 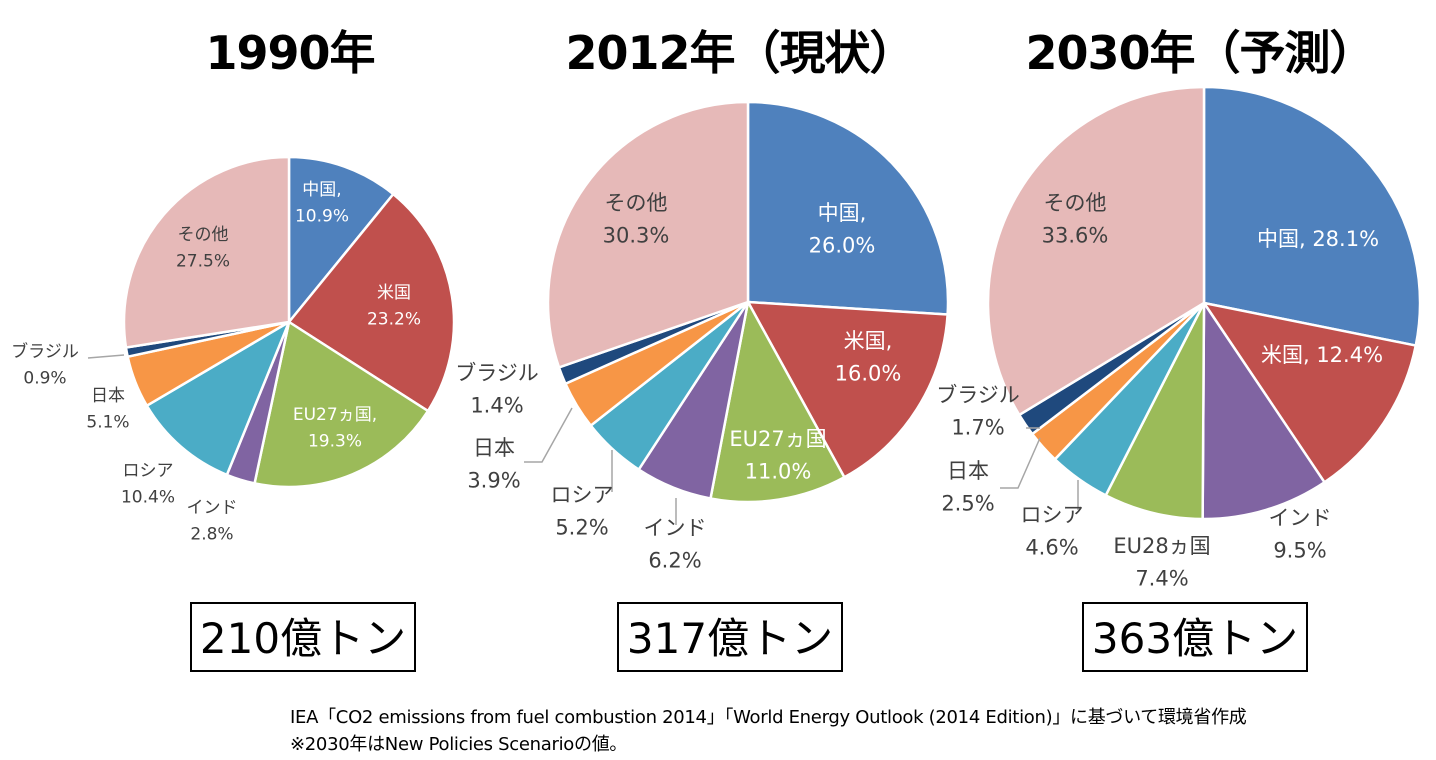 I want to click on chart-title-2030: 2030年（予測）, so click(x=1200, y=53).